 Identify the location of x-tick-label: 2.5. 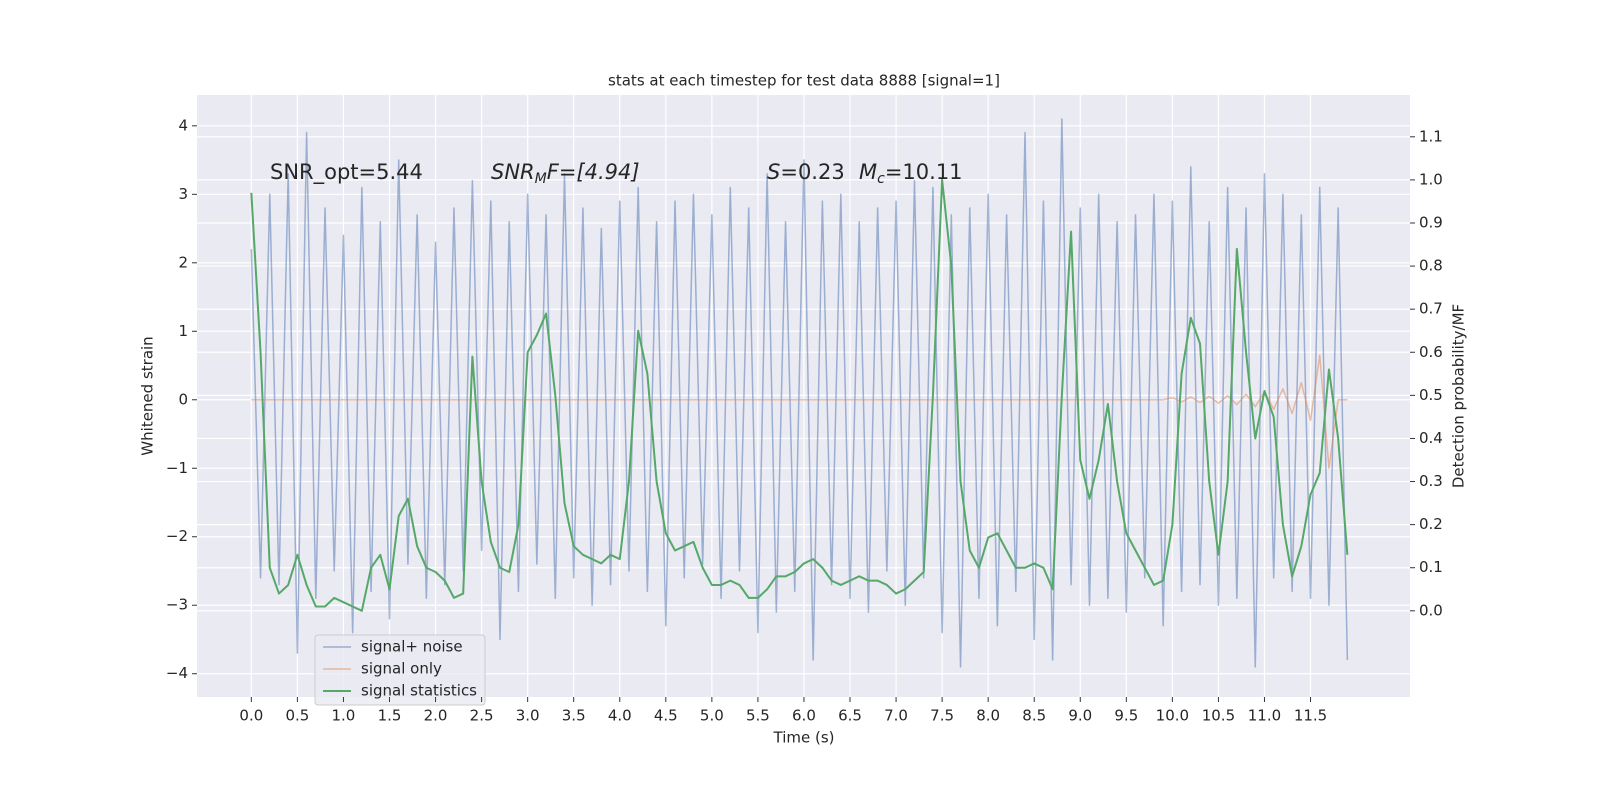
(482, 716).